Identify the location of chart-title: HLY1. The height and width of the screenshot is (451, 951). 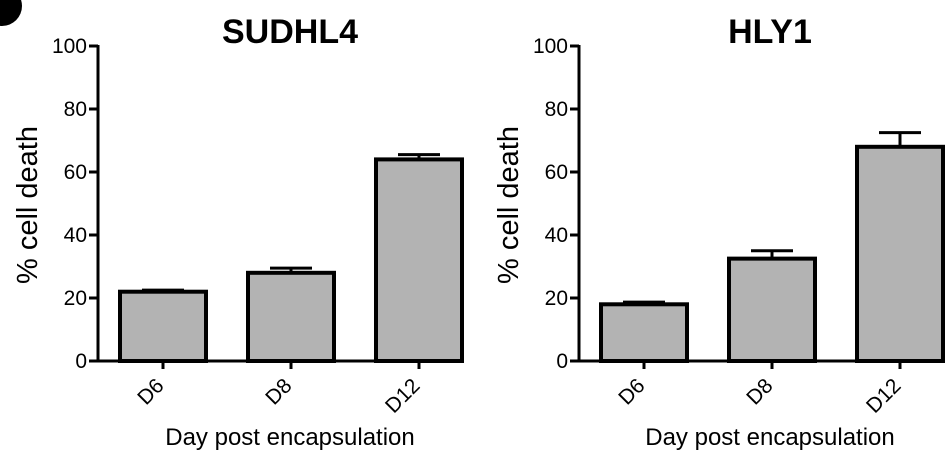
(770, 32).